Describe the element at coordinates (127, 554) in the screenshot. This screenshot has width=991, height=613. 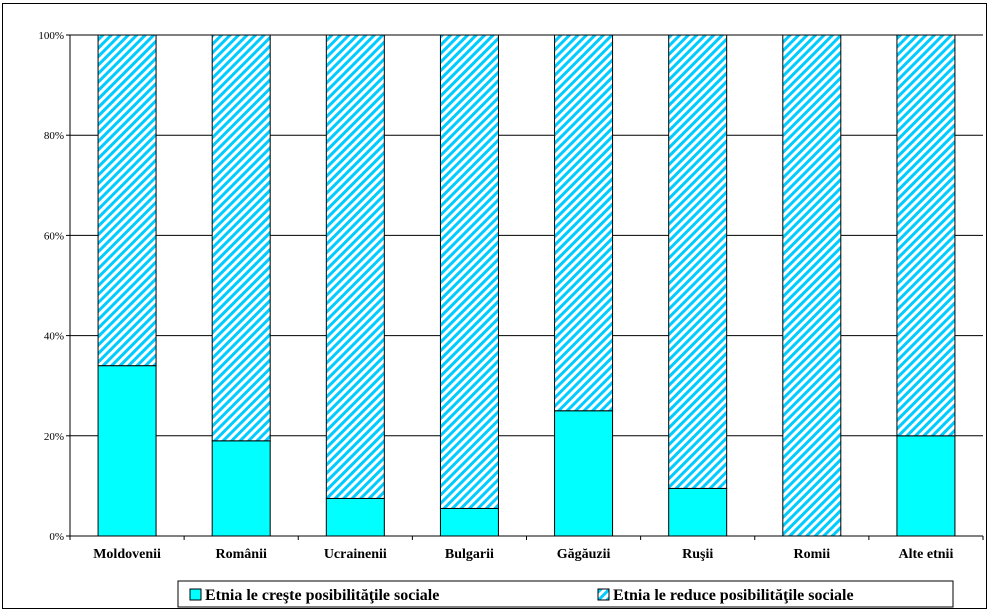
I see `x-tick-label: Moldovenii` at that location.